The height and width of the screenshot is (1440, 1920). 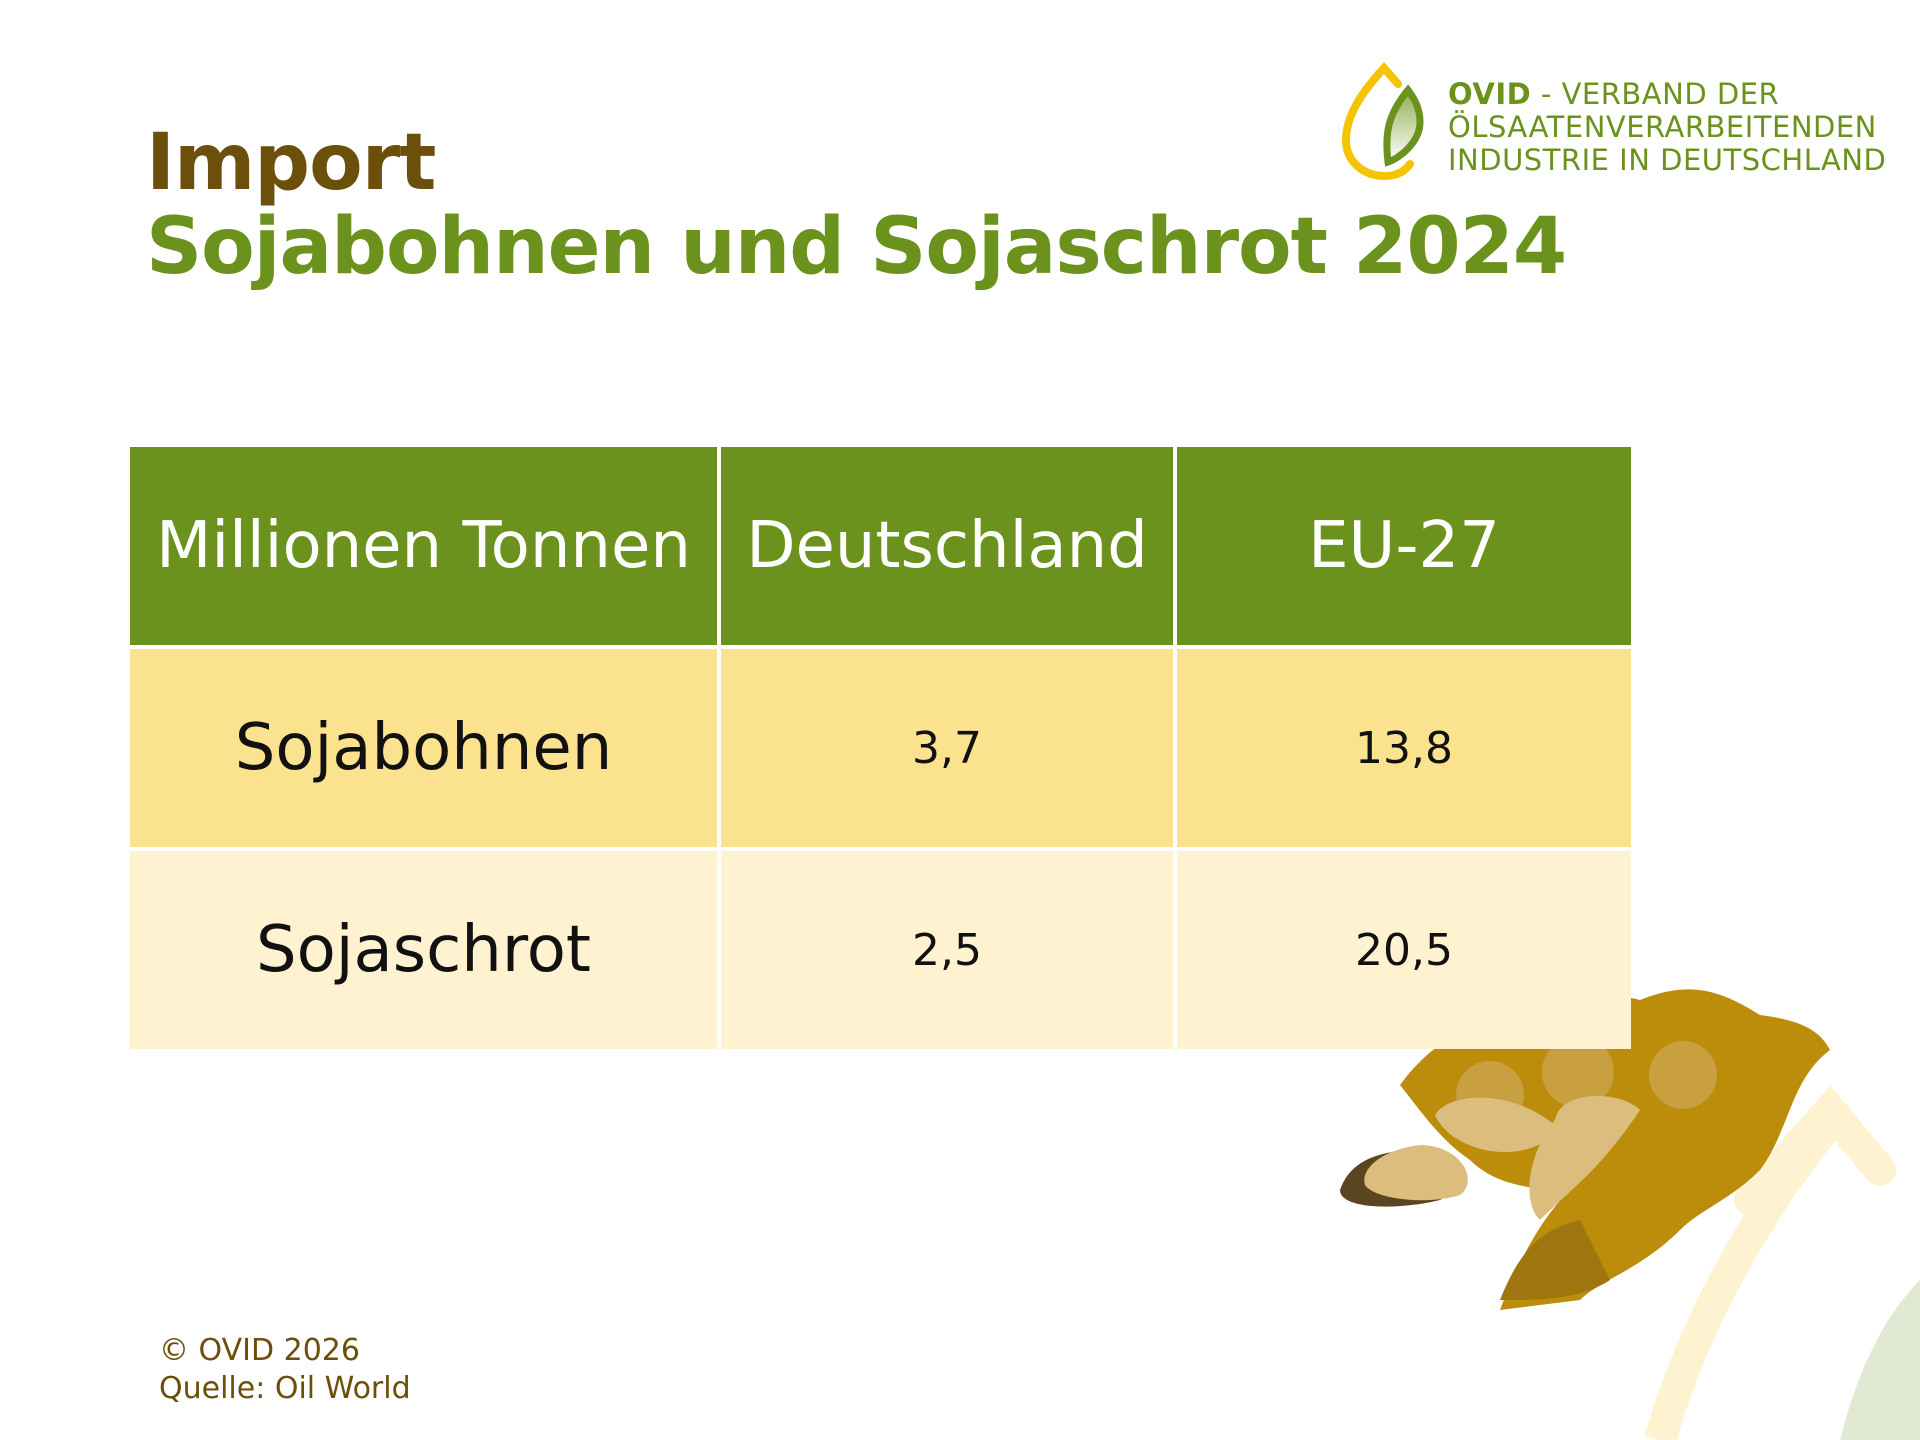 What do you see at coordinates (856, 247) in the screenshot?
I see `page-subtitle: Sojabohnen und Sojaschrot 2024` at bounding box center [856, 247].